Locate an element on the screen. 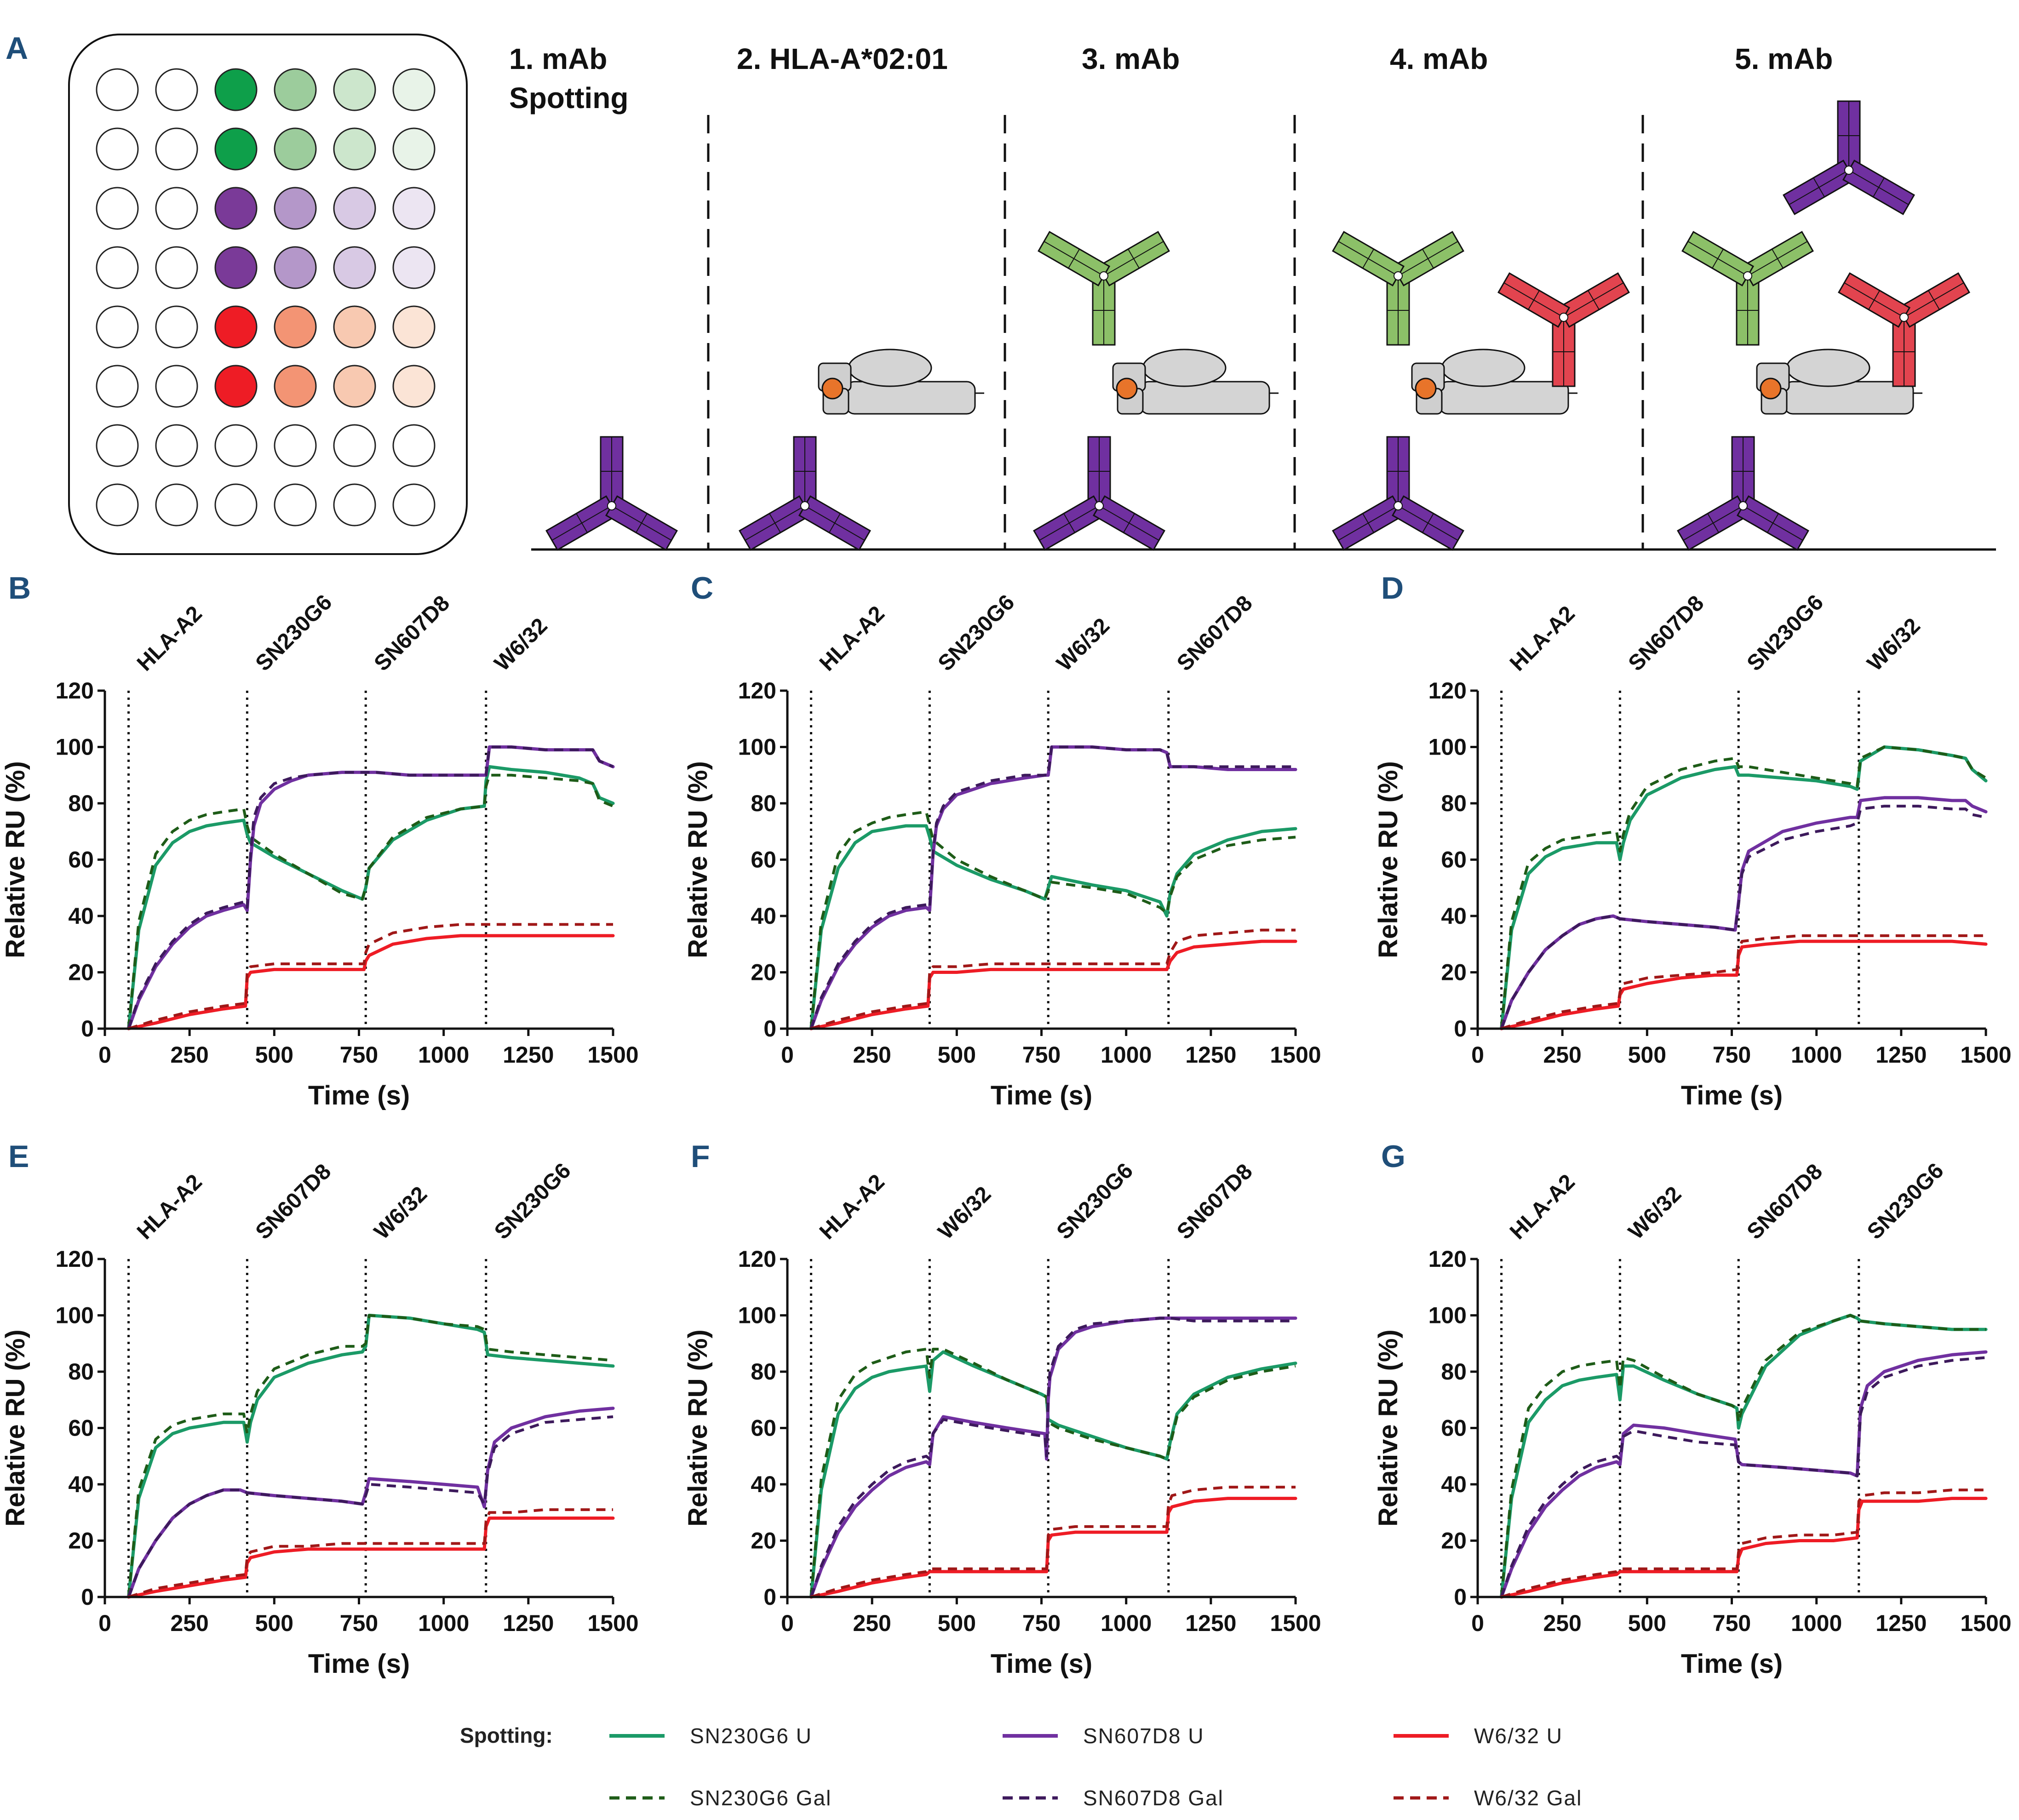 Image resolution: width=2019 pixels, height=1820 pixels. injection-label: HLA-A2 is located at coordinates (1542, 1207).